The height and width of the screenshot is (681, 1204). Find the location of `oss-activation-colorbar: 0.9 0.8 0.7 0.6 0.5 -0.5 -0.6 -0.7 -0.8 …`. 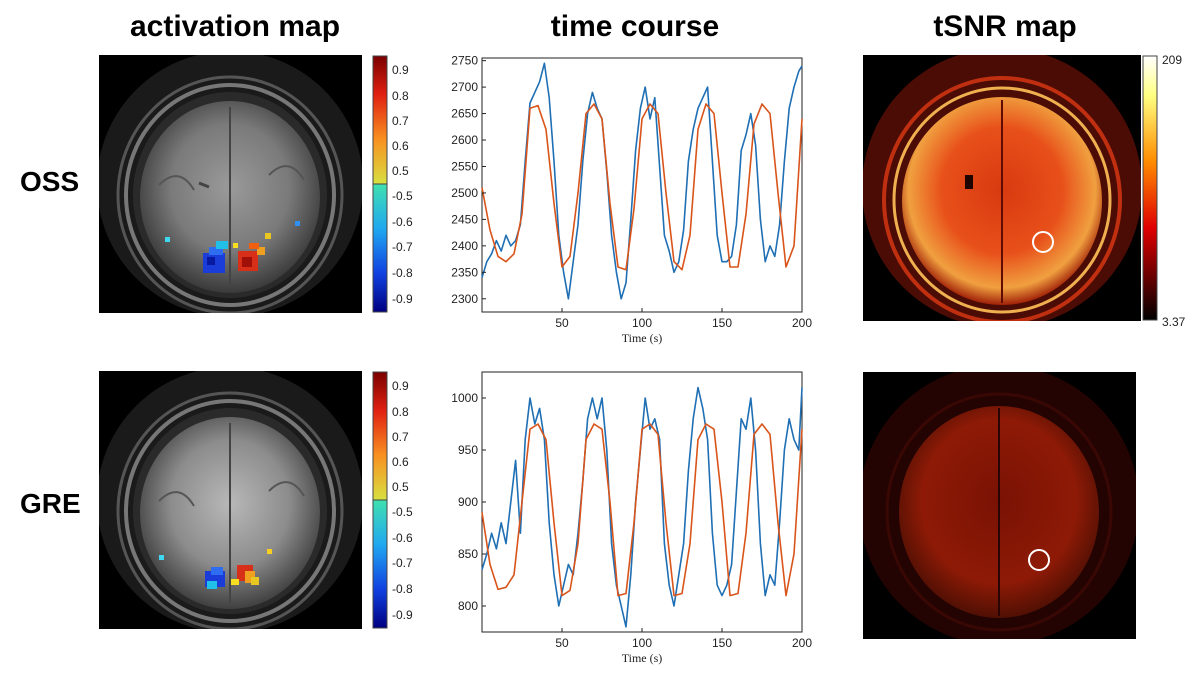

oss-activation-colorbar: 0.9 0.8 0.7 0.6 0.5 -0.5 -0.6 -0.7 -0.8 … is located at coordinates (392, 184).